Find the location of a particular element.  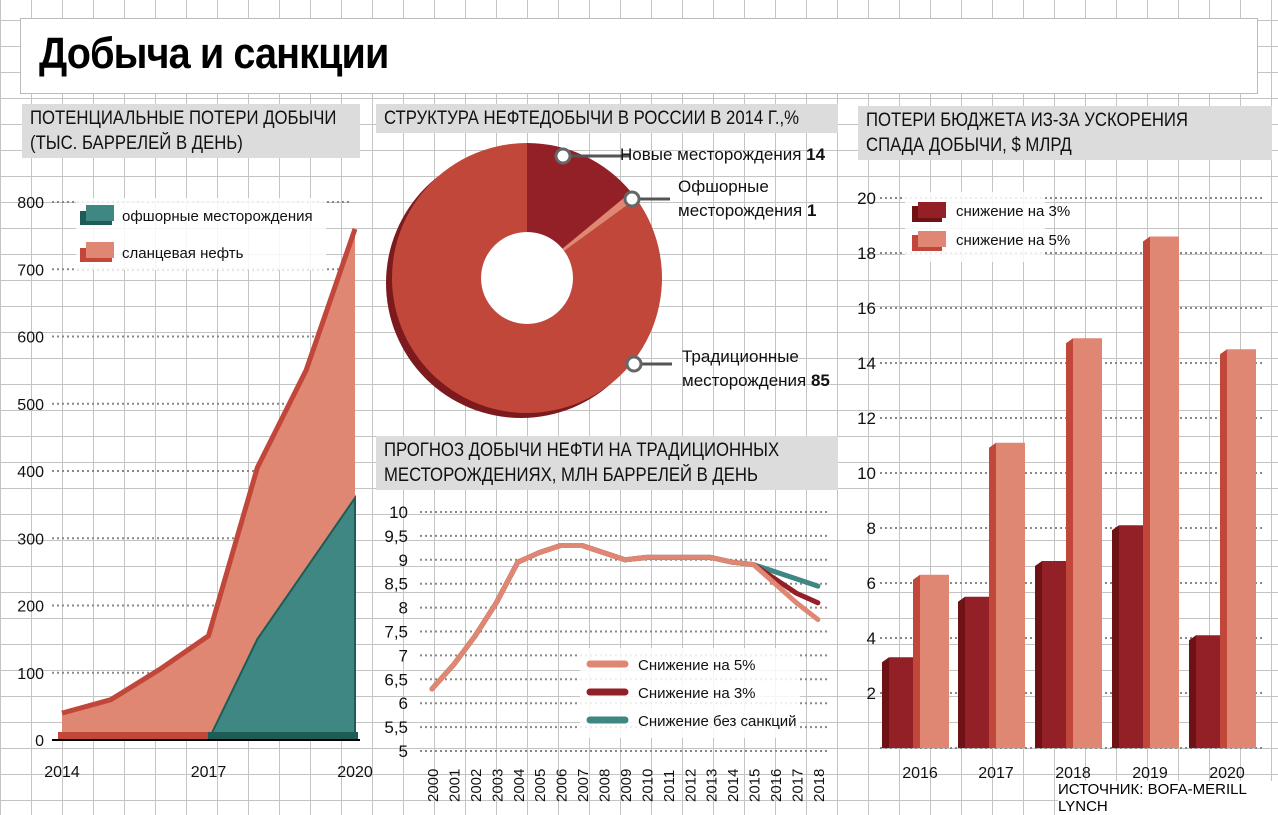

x-tick-label: 2007 is located at coordinates (583, 785).